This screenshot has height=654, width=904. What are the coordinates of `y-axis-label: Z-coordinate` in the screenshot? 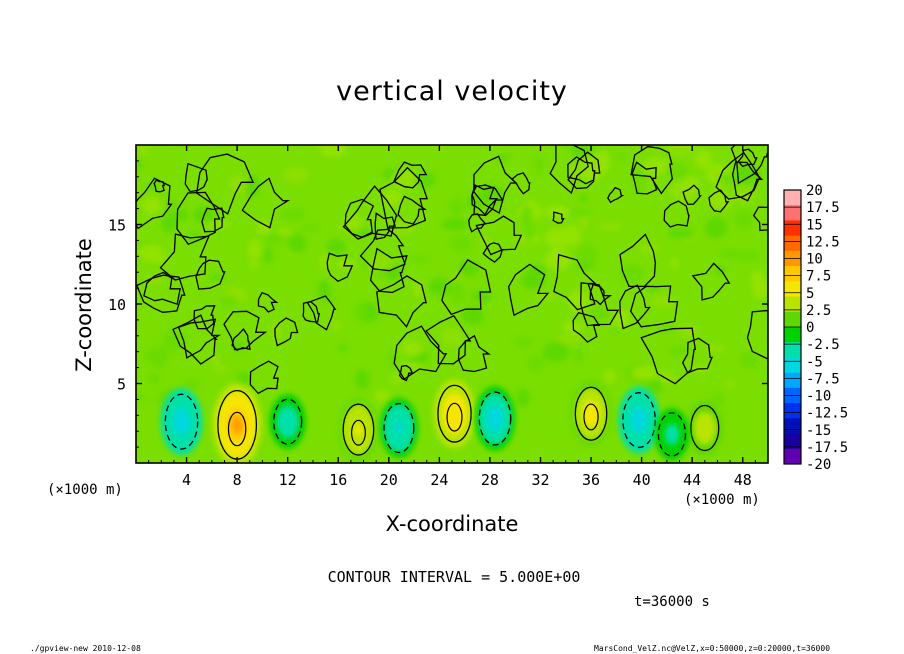 It's located at (84, 305).